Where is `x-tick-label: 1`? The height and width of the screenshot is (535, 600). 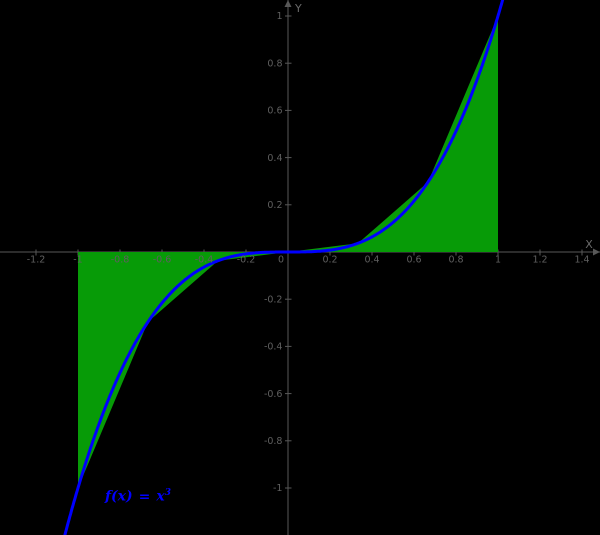
x-tick-label: 1 is located at coordinates (498, 259).